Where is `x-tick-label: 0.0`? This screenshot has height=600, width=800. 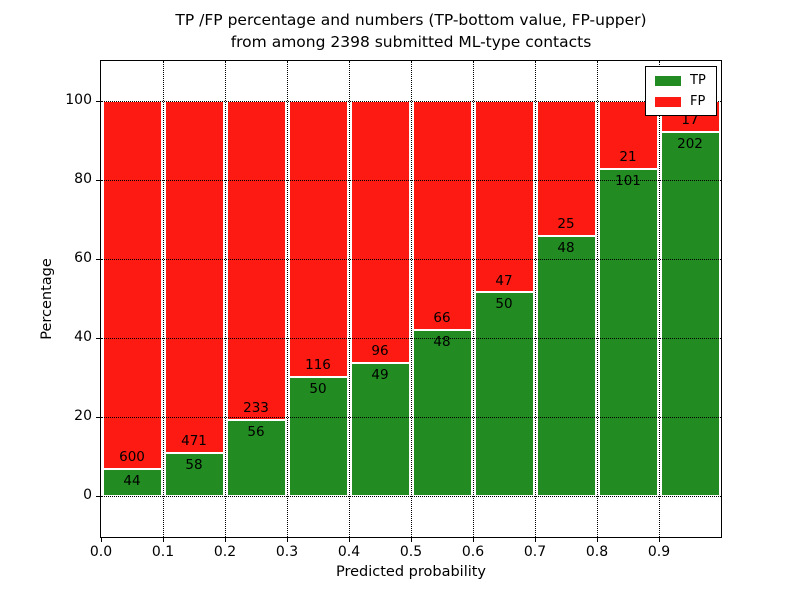
x-tick-label: 0.0 is located at coordinates (101, 552).